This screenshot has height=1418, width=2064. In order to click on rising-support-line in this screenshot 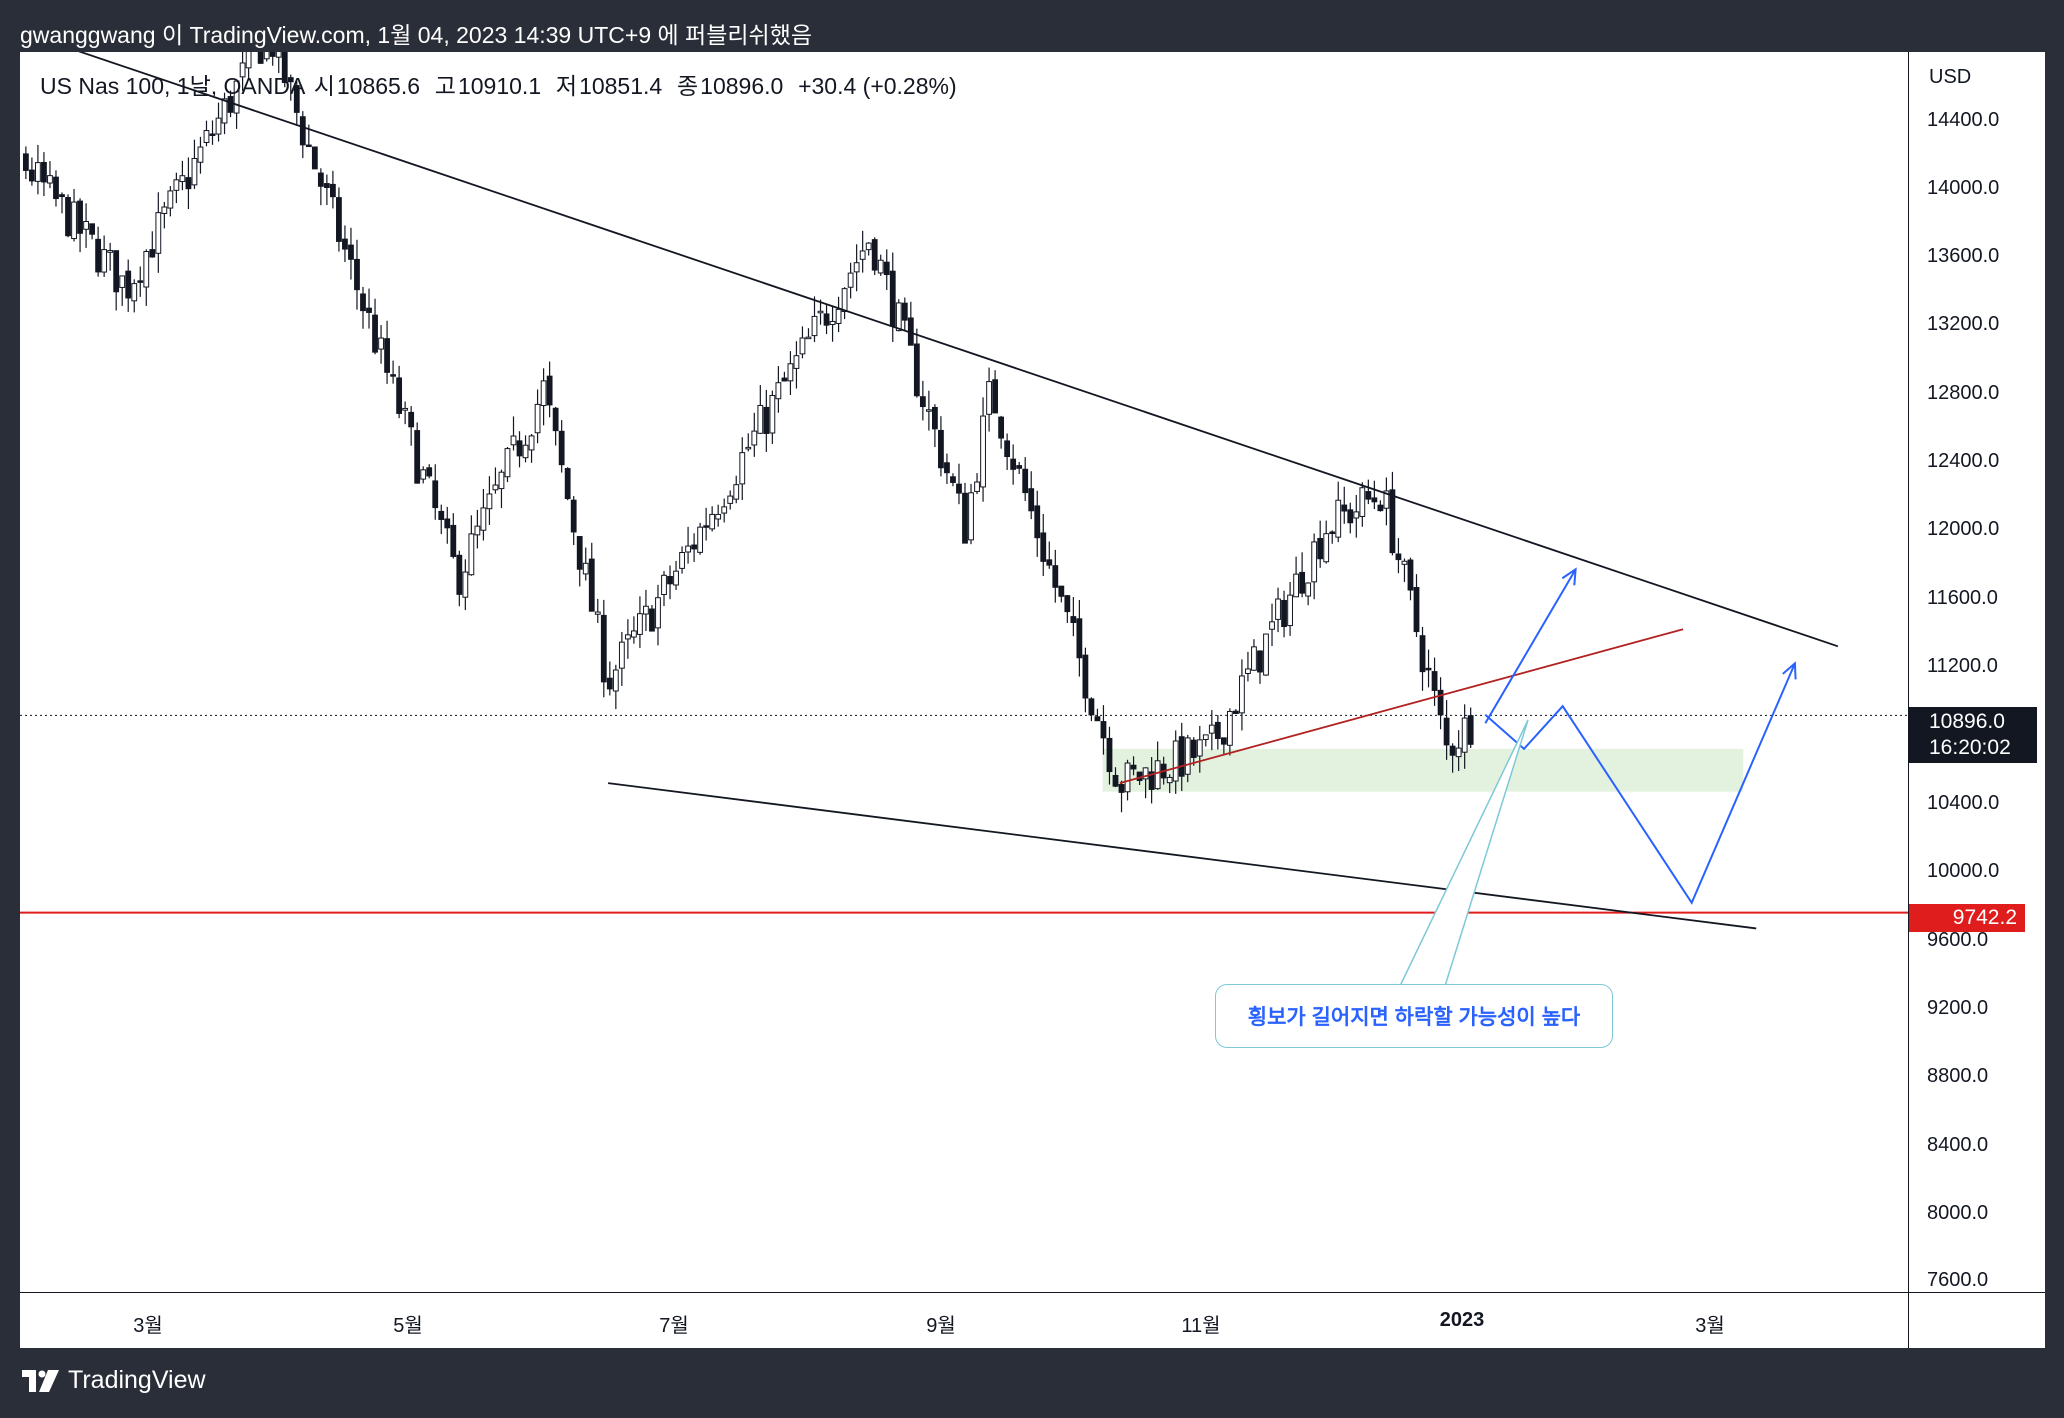, I will do `click(1401, 706)`.